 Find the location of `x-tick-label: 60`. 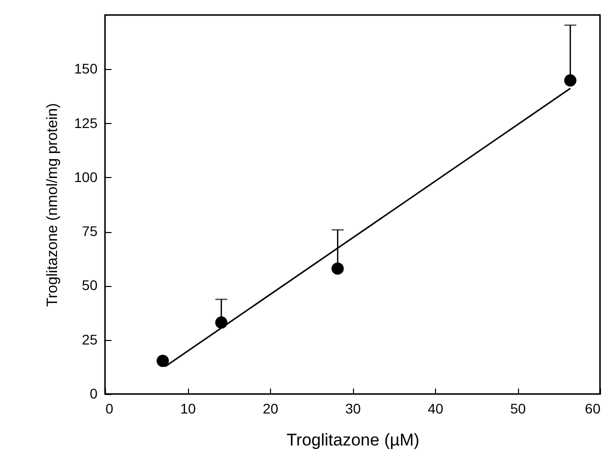

x-tick-label: 60 is located at coordinates (592, 408).